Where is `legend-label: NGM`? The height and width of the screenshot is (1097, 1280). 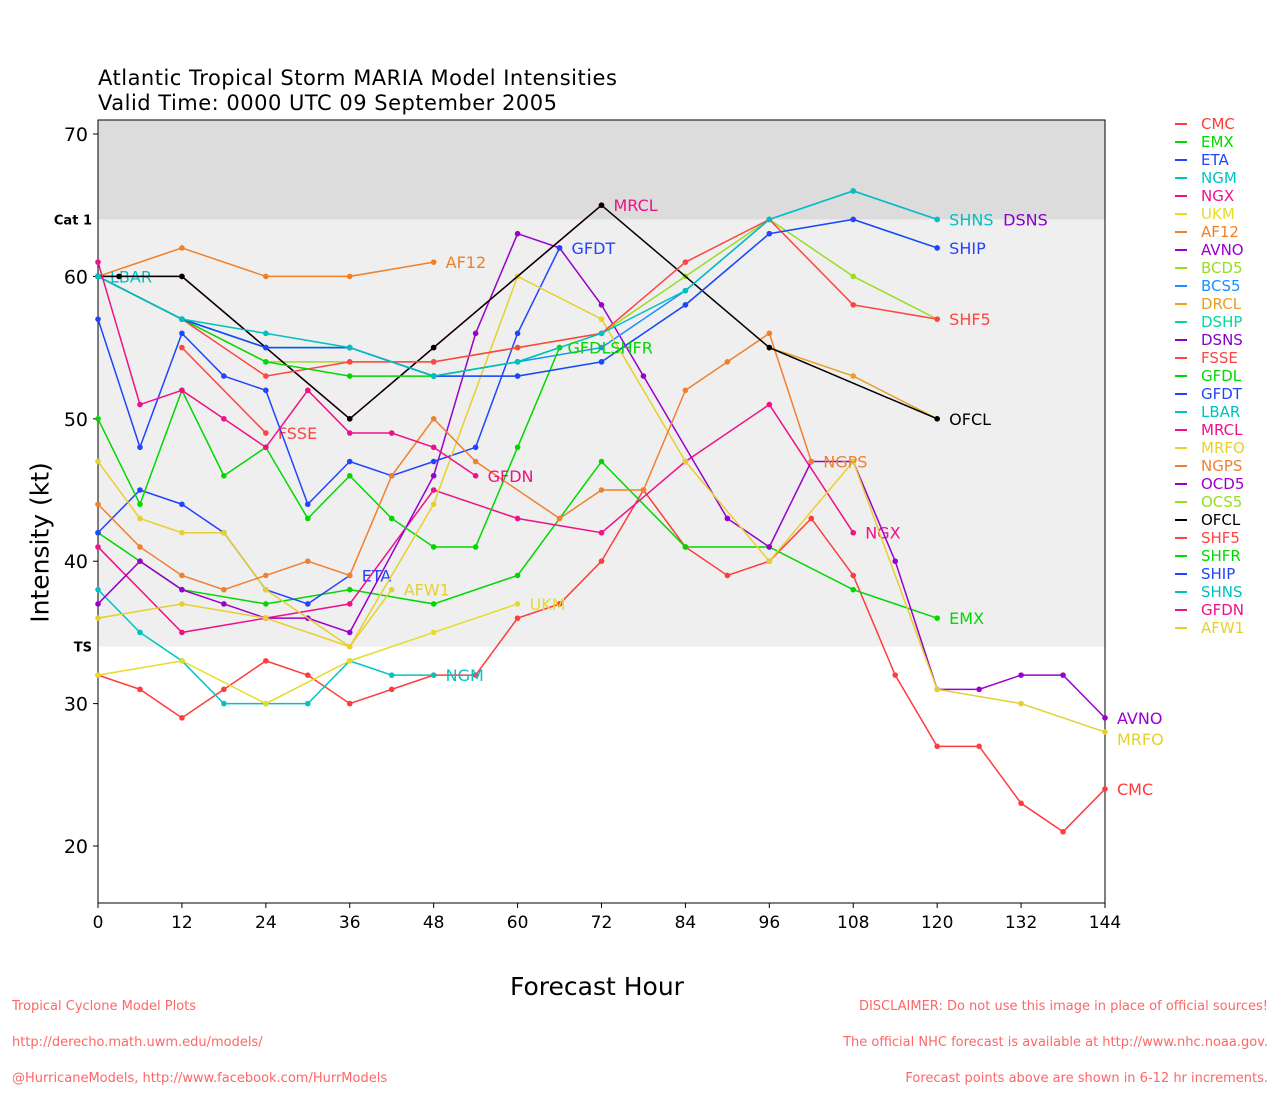
legend-label: NGM is located at coordinates (1219, 178).